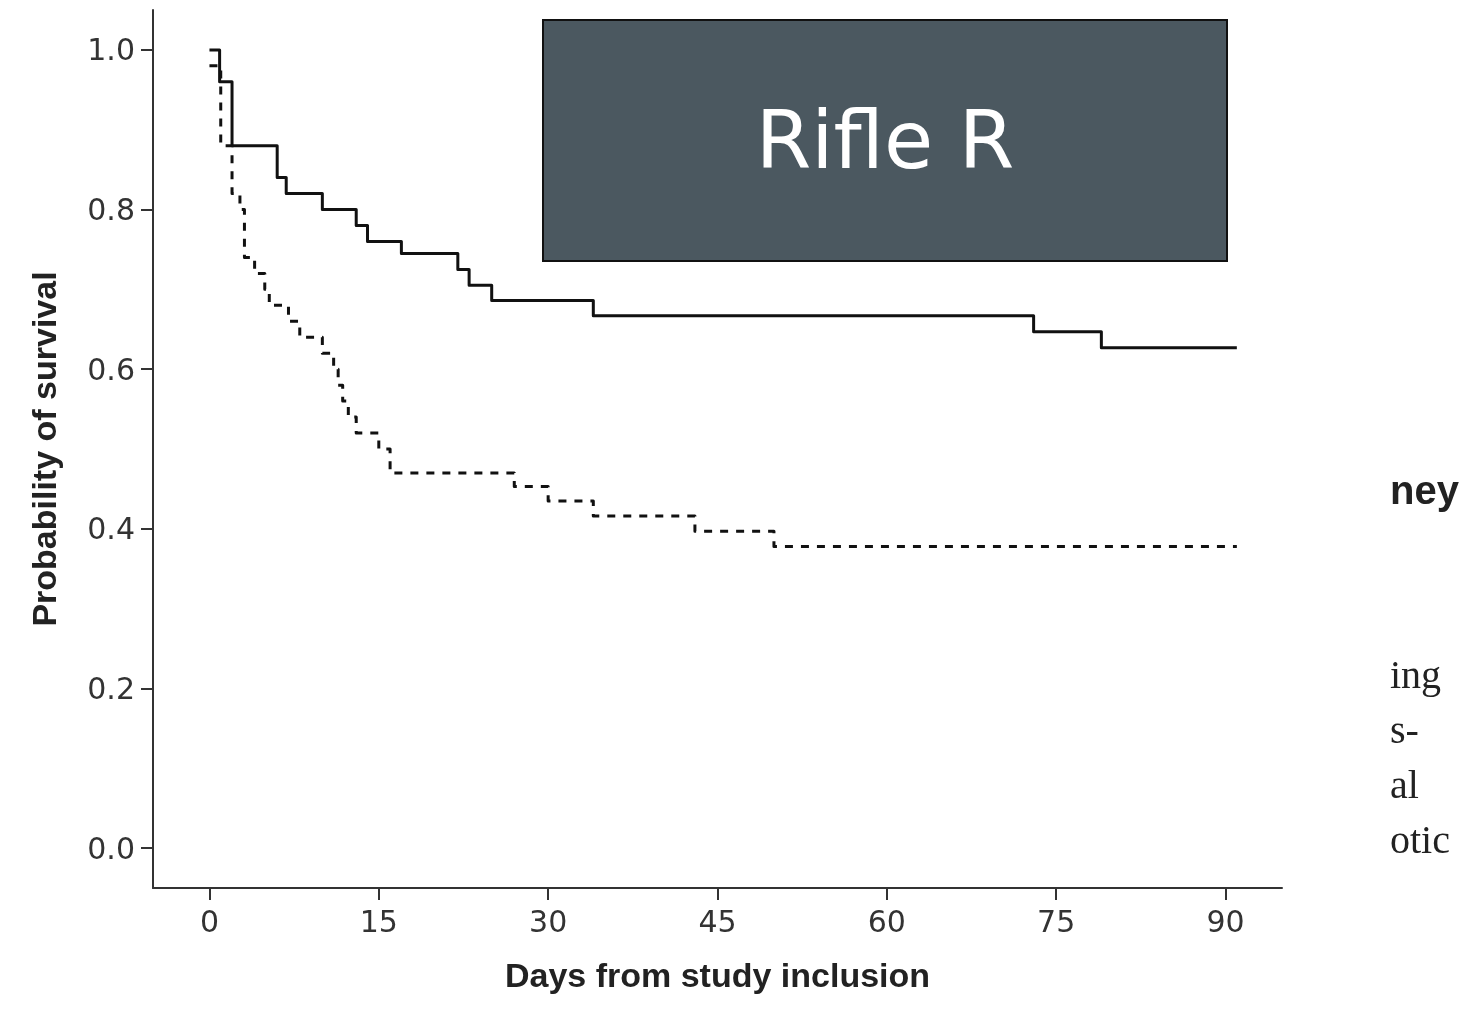  What do you see at coordinates (111, 688) in the screenshot?
I see `y-tick-label: 0.2` at bounding box center [111, 688].